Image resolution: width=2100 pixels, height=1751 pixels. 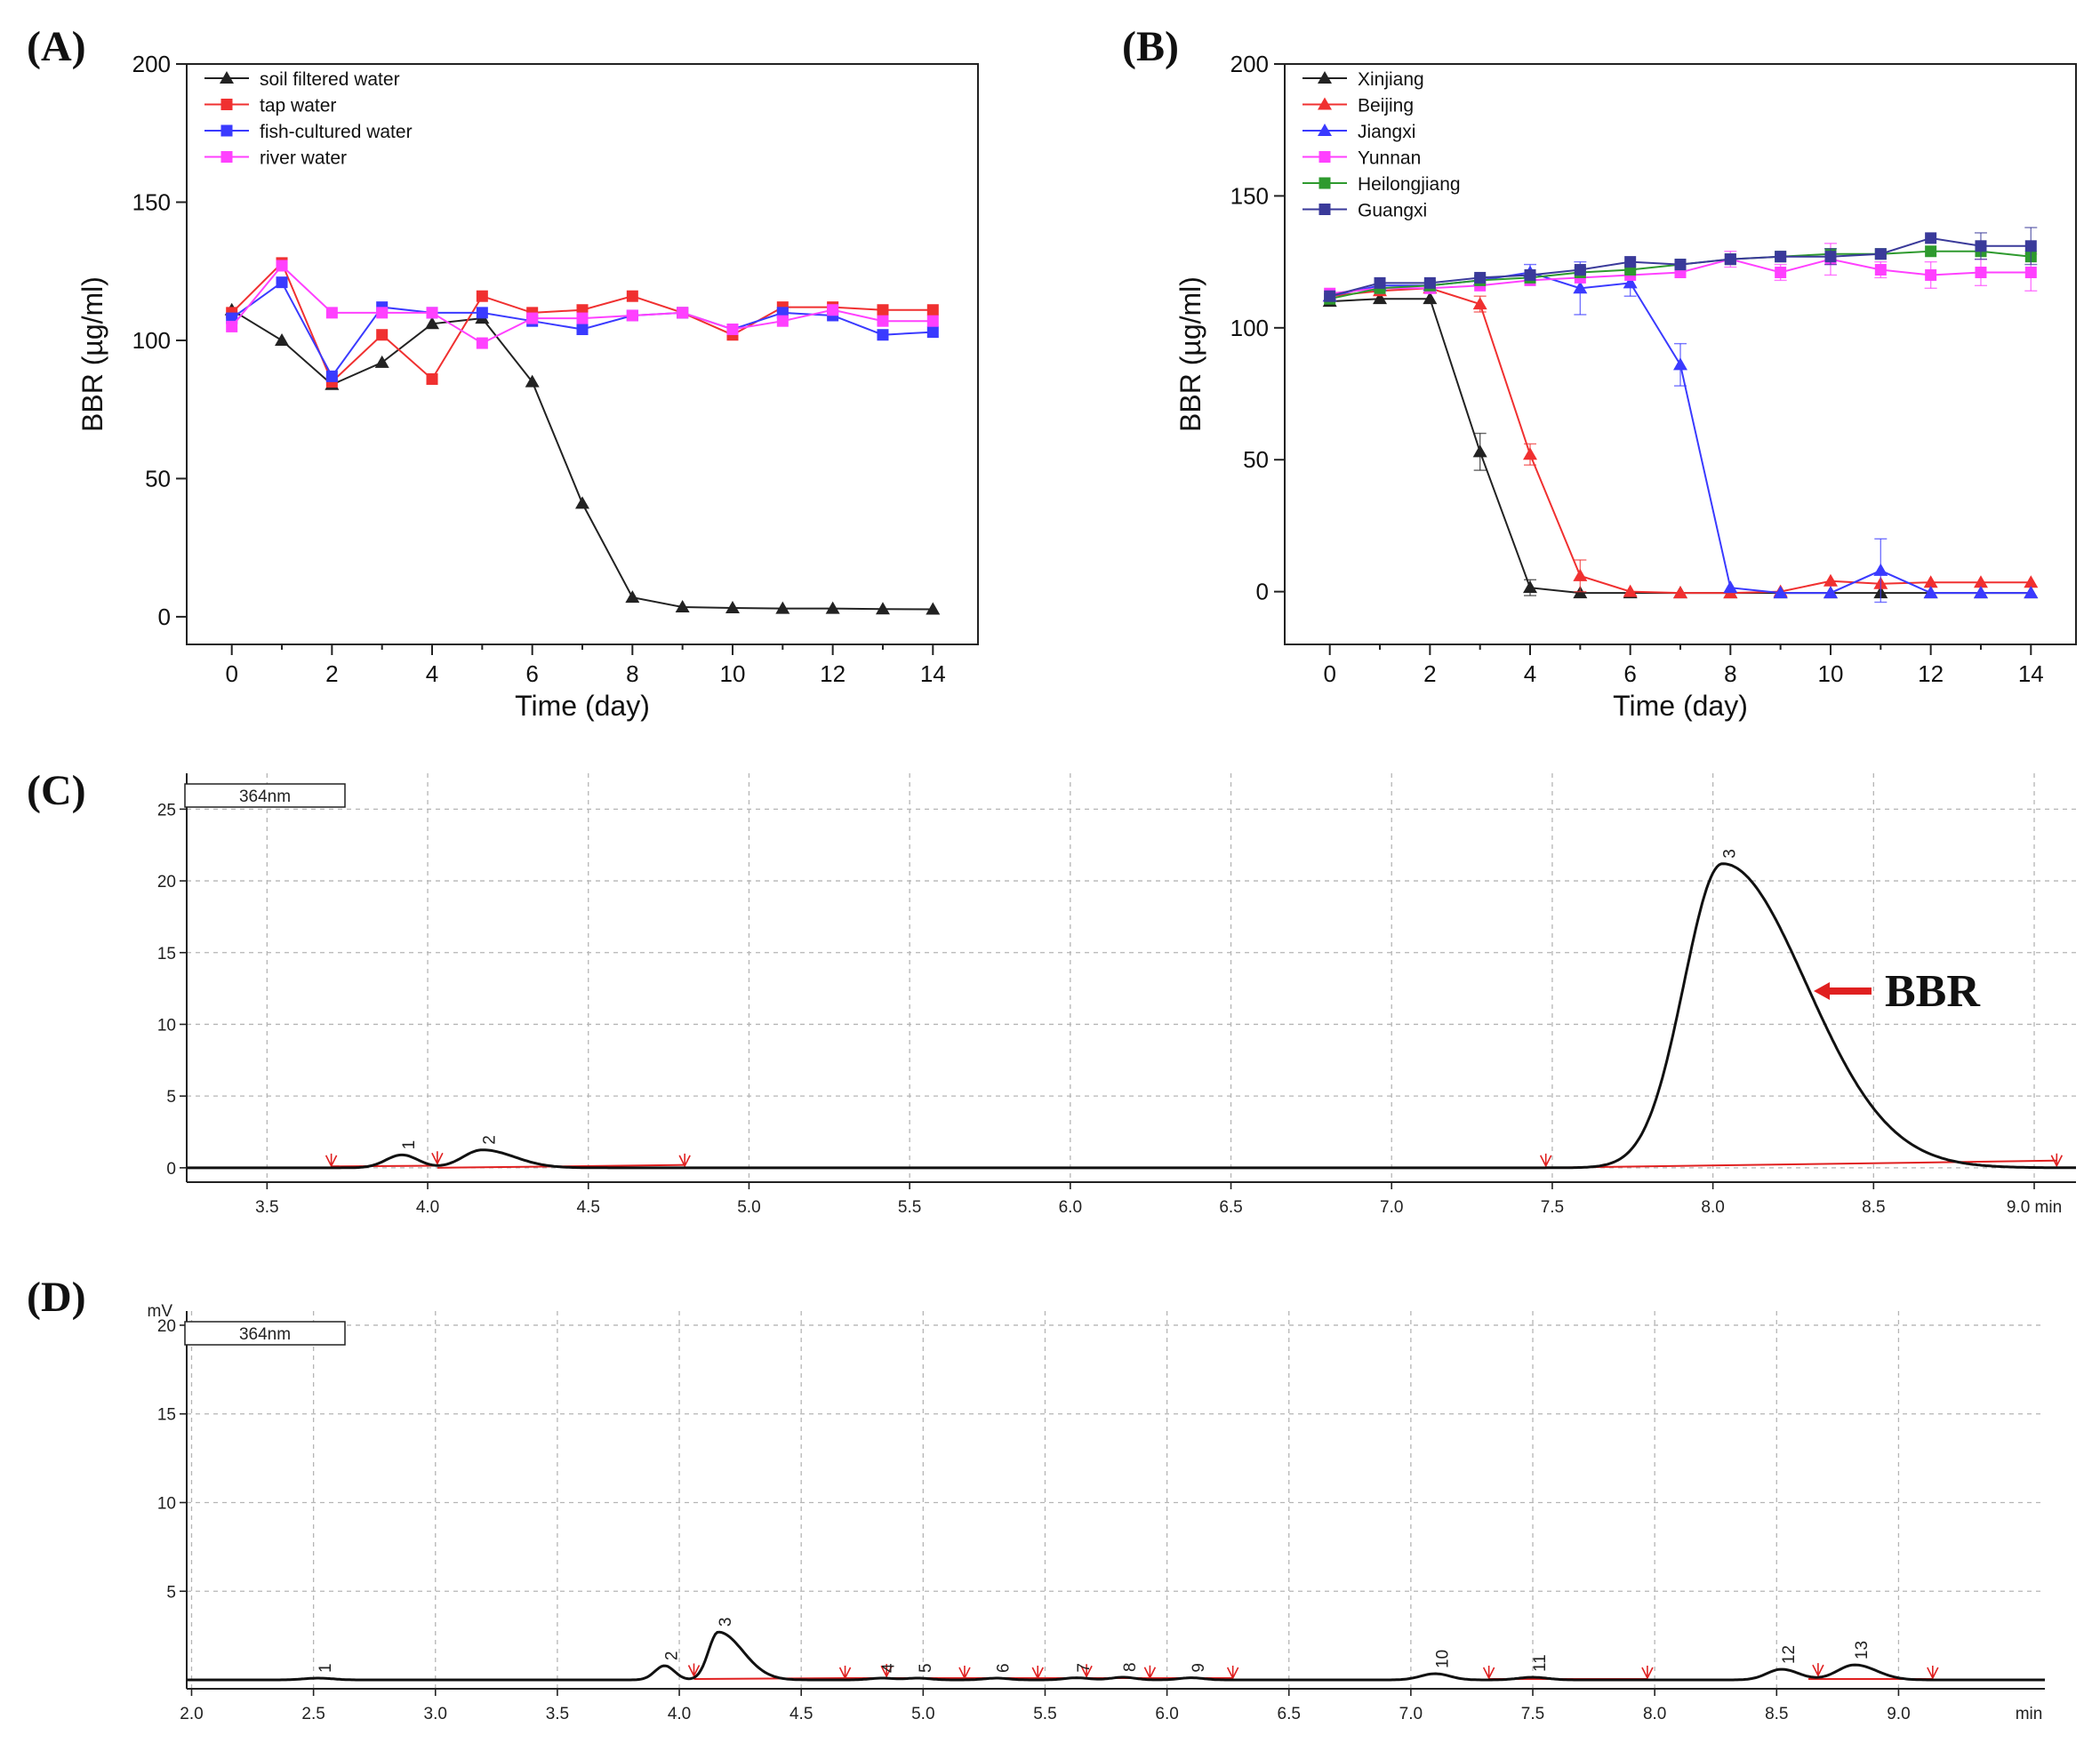 I want to click on peak-label: 10, so click(x=1443, y=1659).